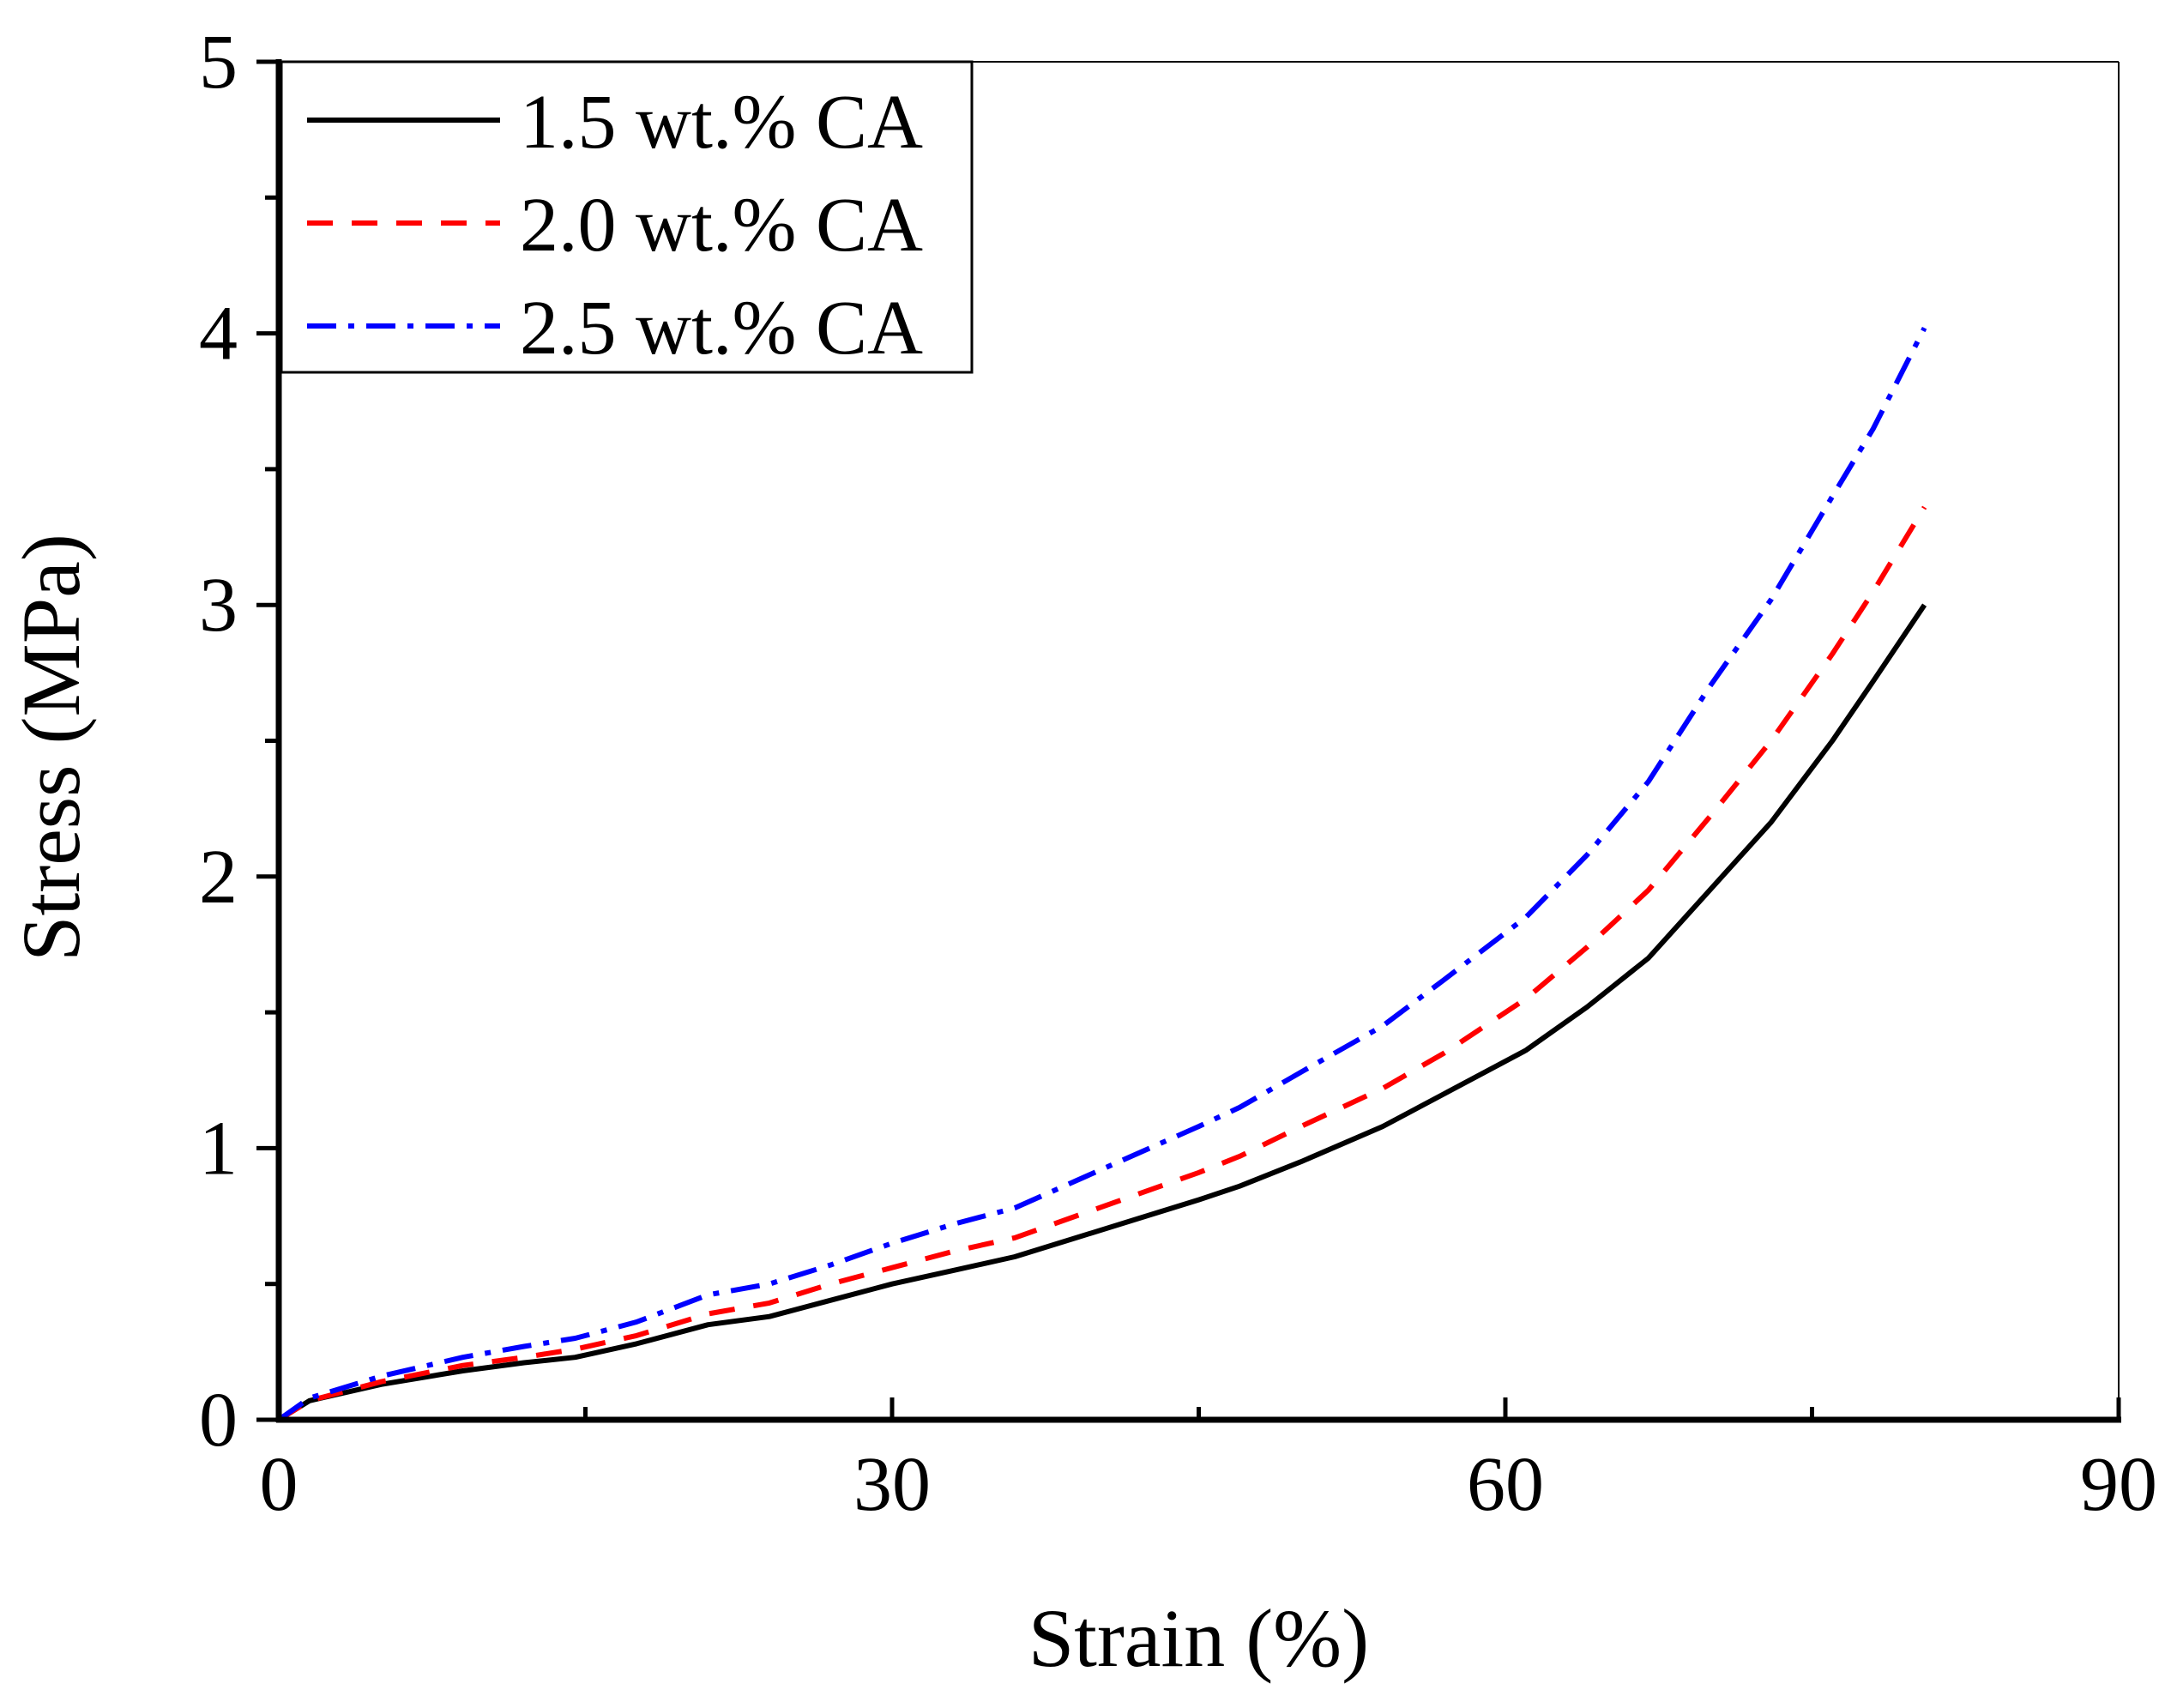 This screenshot has height=1708, width=2177. Describe the element at coordinates (1505, 1484) in the screenshot. I see `x-tick-label: 60` at that location.